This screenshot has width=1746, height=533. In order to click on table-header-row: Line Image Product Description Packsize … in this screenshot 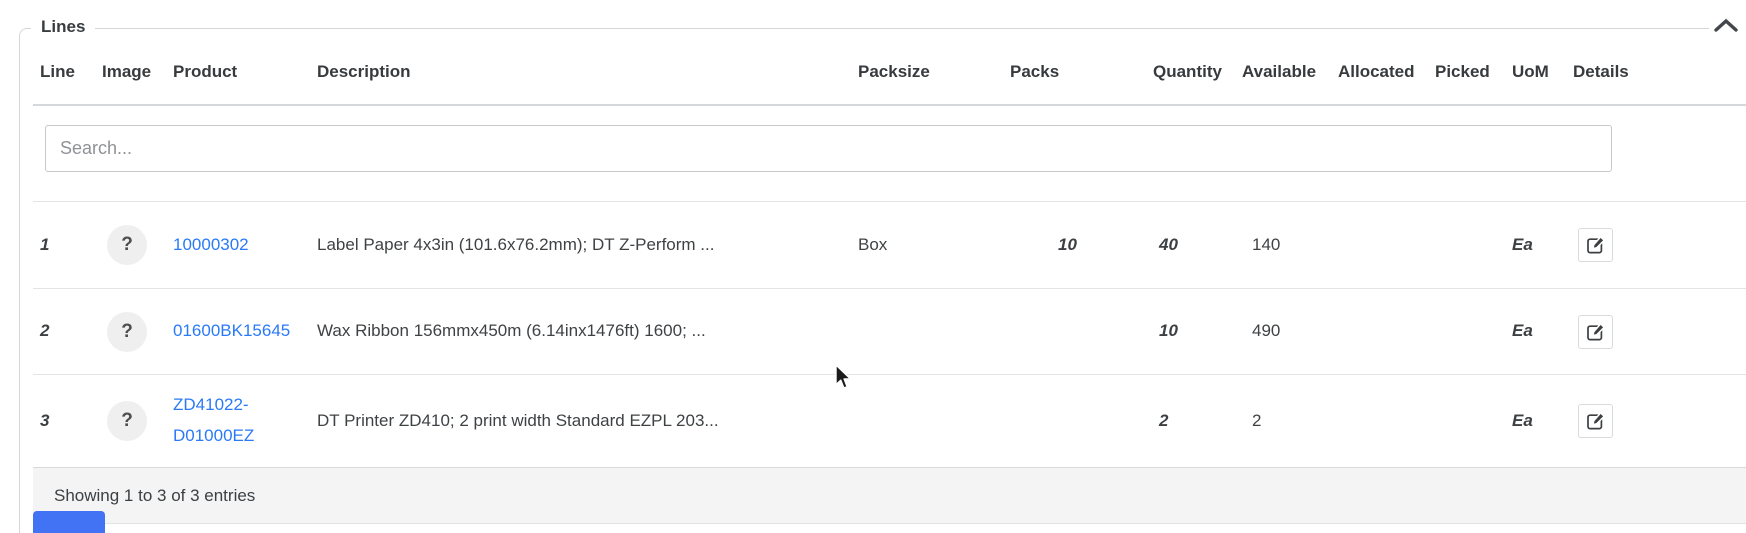, I will do `click(889, 73)`.